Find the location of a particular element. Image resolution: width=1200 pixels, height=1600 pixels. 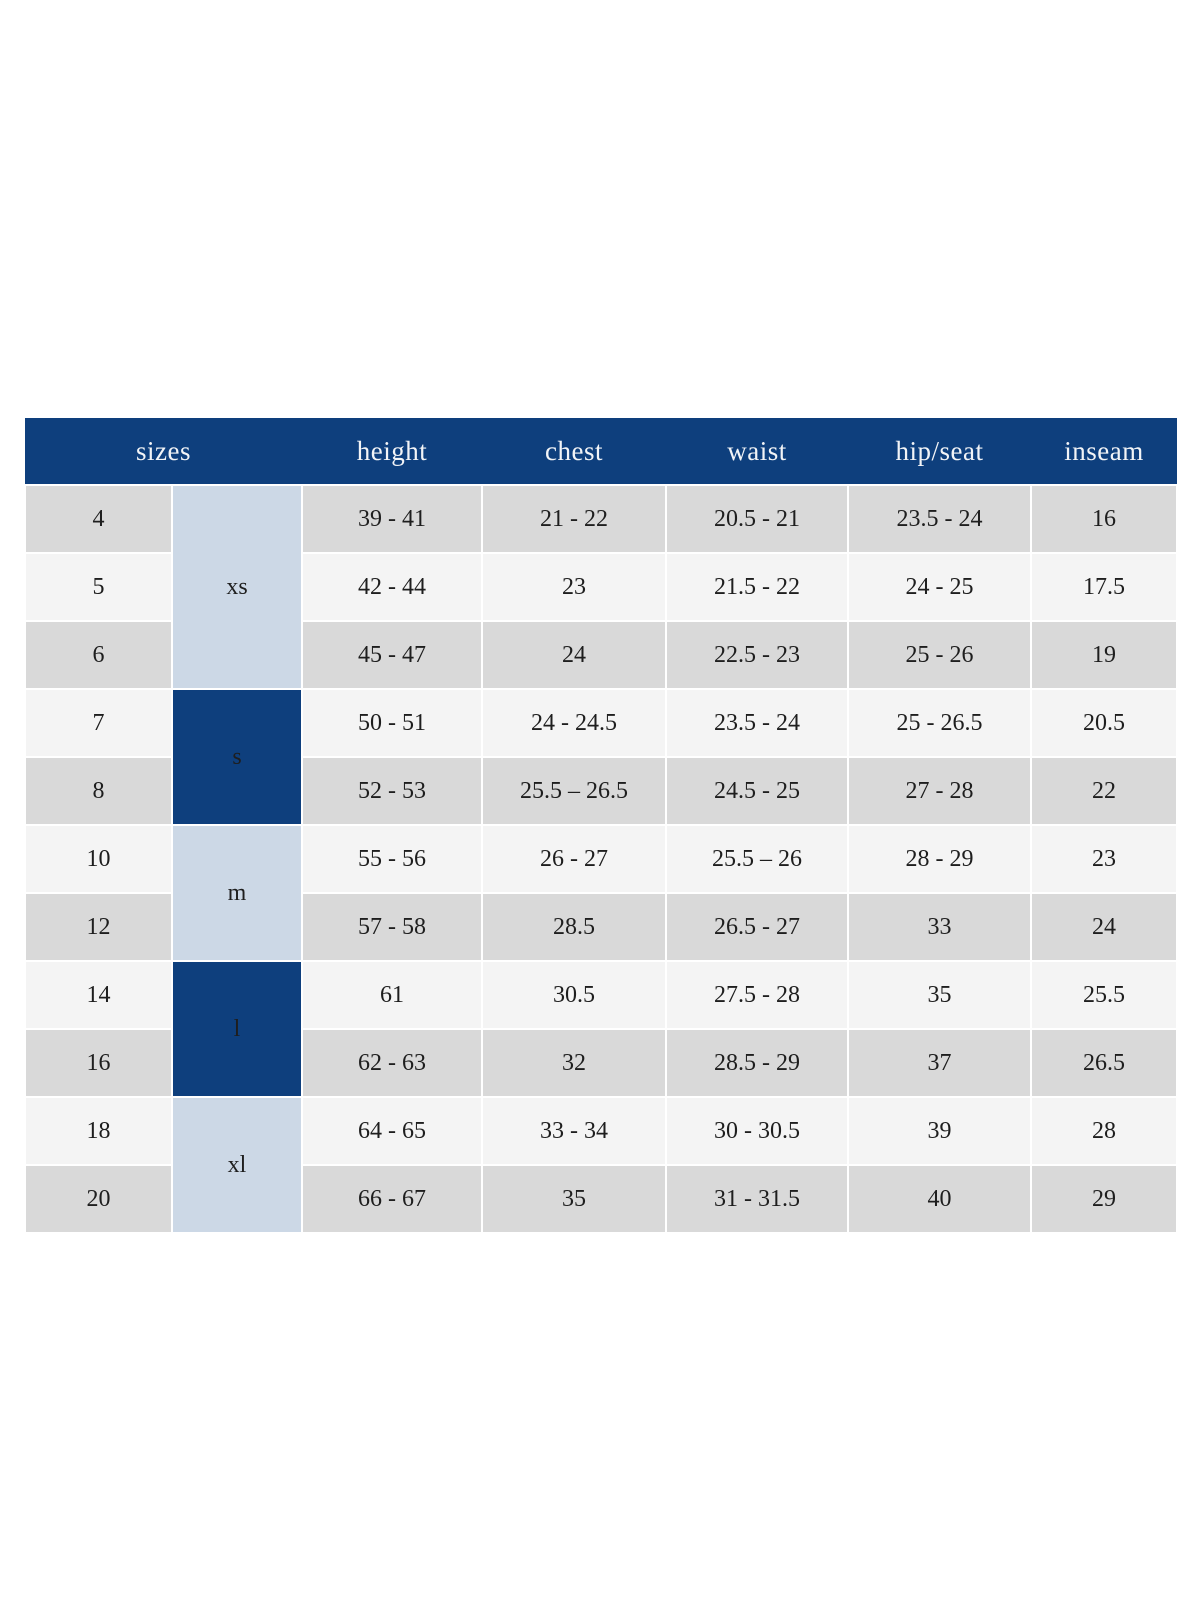

group-cell-xl: xl is located at coordinates (237, 1165).